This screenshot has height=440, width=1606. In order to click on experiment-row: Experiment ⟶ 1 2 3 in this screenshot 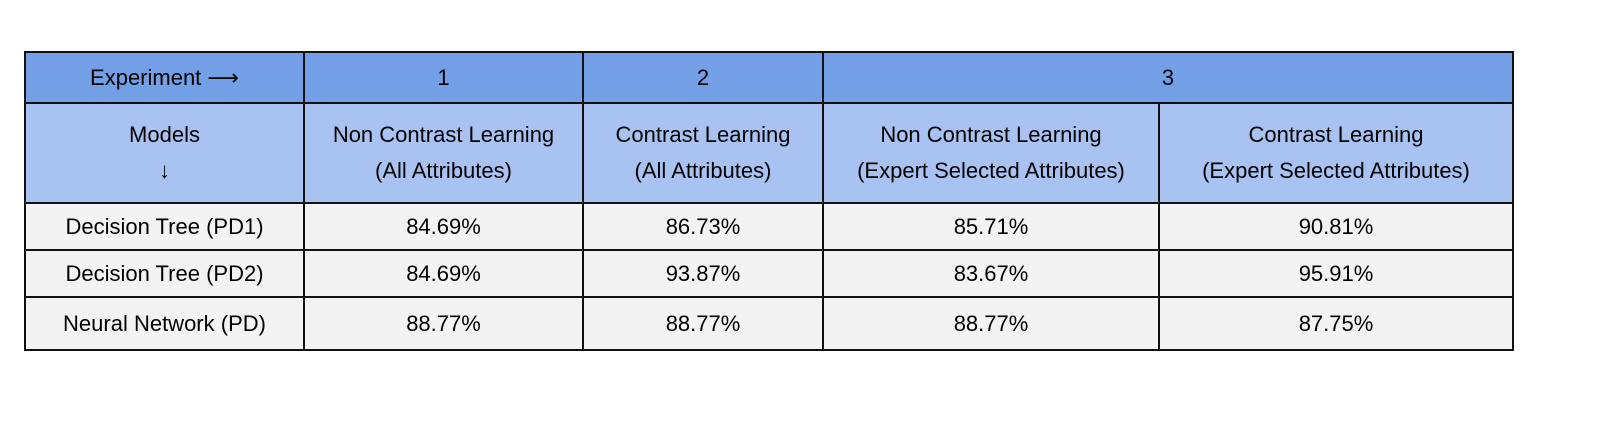, I will do `click(769, 77)`.